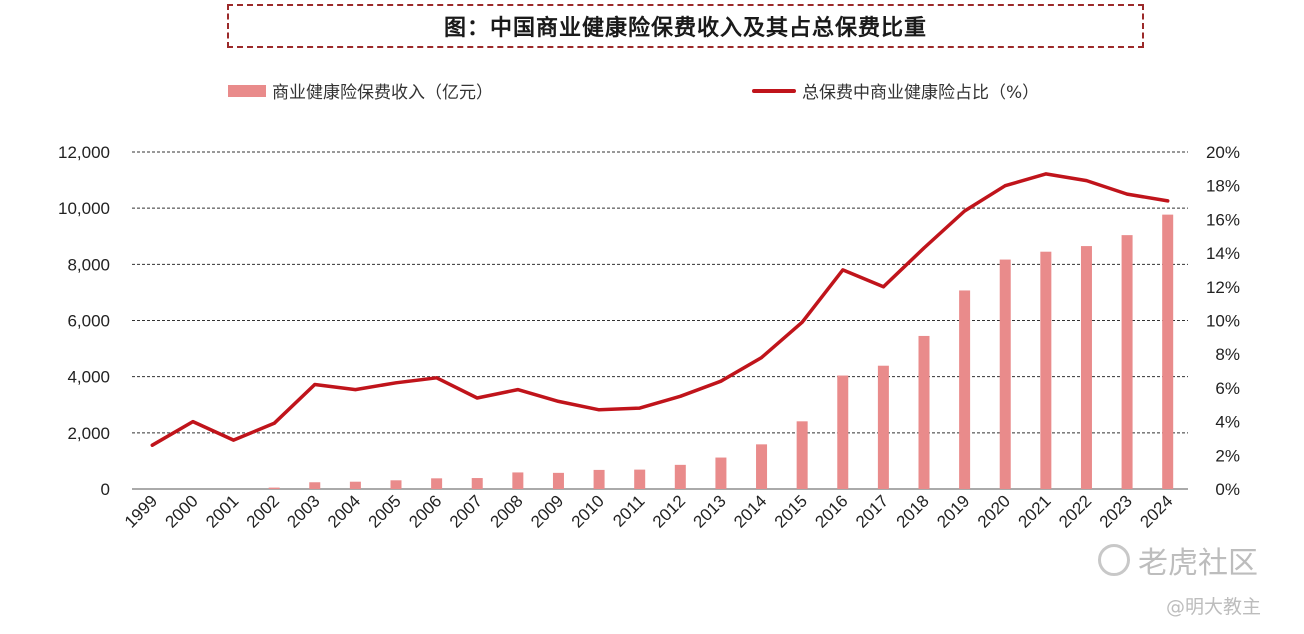 Image resolution: width=1304 pixels, height=634 pixels. What do you see at coordinates (425, 511) in the screenshot?
I see `x-tick-label: 2006` at bounding box center [425, 511].